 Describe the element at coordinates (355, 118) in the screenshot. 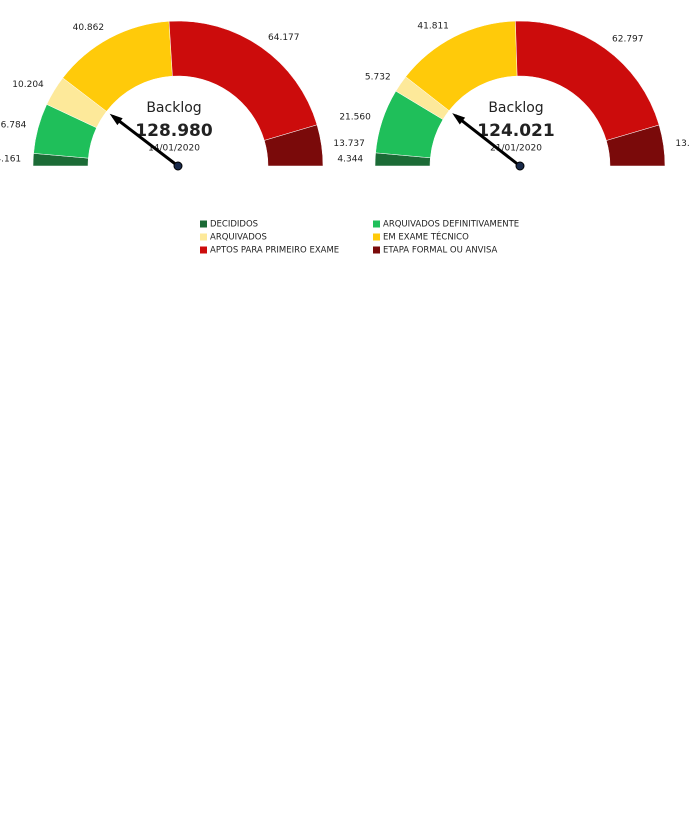

I see `value-label: 21.560` at that location.